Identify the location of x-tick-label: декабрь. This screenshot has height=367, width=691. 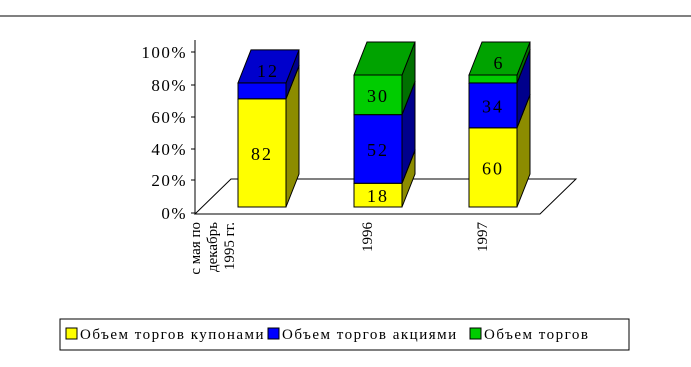
(213, 247).